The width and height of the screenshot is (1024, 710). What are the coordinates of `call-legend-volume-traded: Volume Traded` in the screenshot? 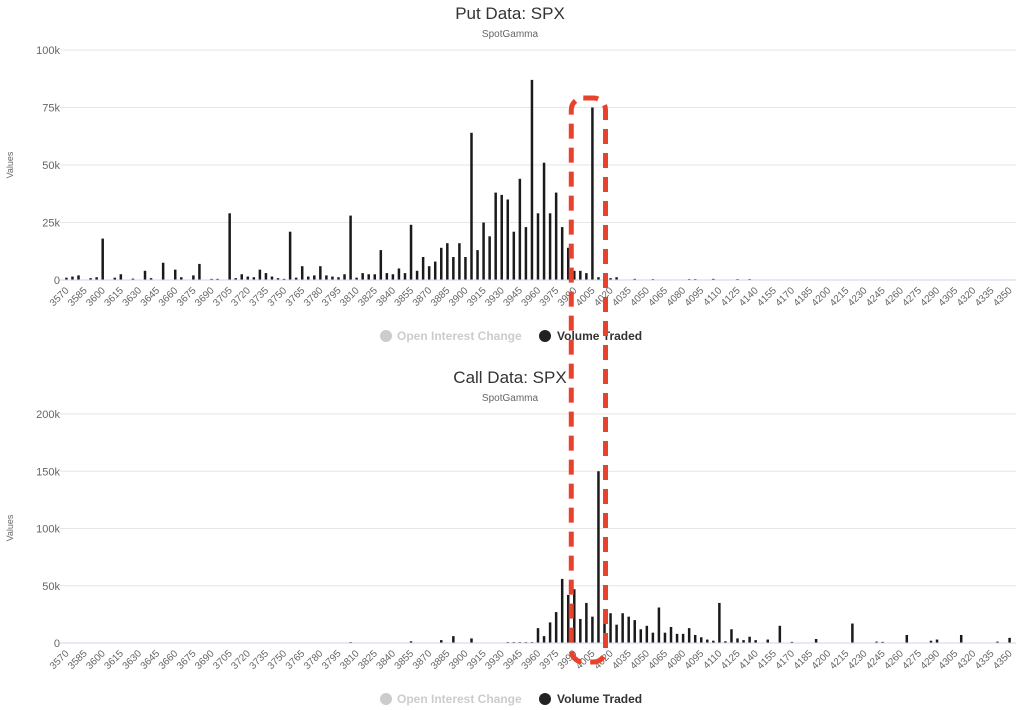 It's located at (590, 699).